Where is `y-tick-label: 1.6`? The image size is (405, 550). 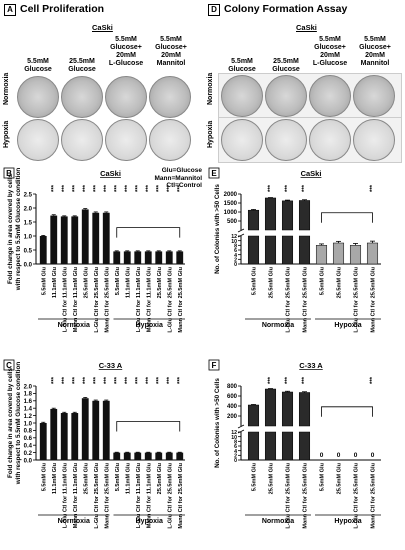
y-tick-label: 1.6 is located at coordinates (28, 402).